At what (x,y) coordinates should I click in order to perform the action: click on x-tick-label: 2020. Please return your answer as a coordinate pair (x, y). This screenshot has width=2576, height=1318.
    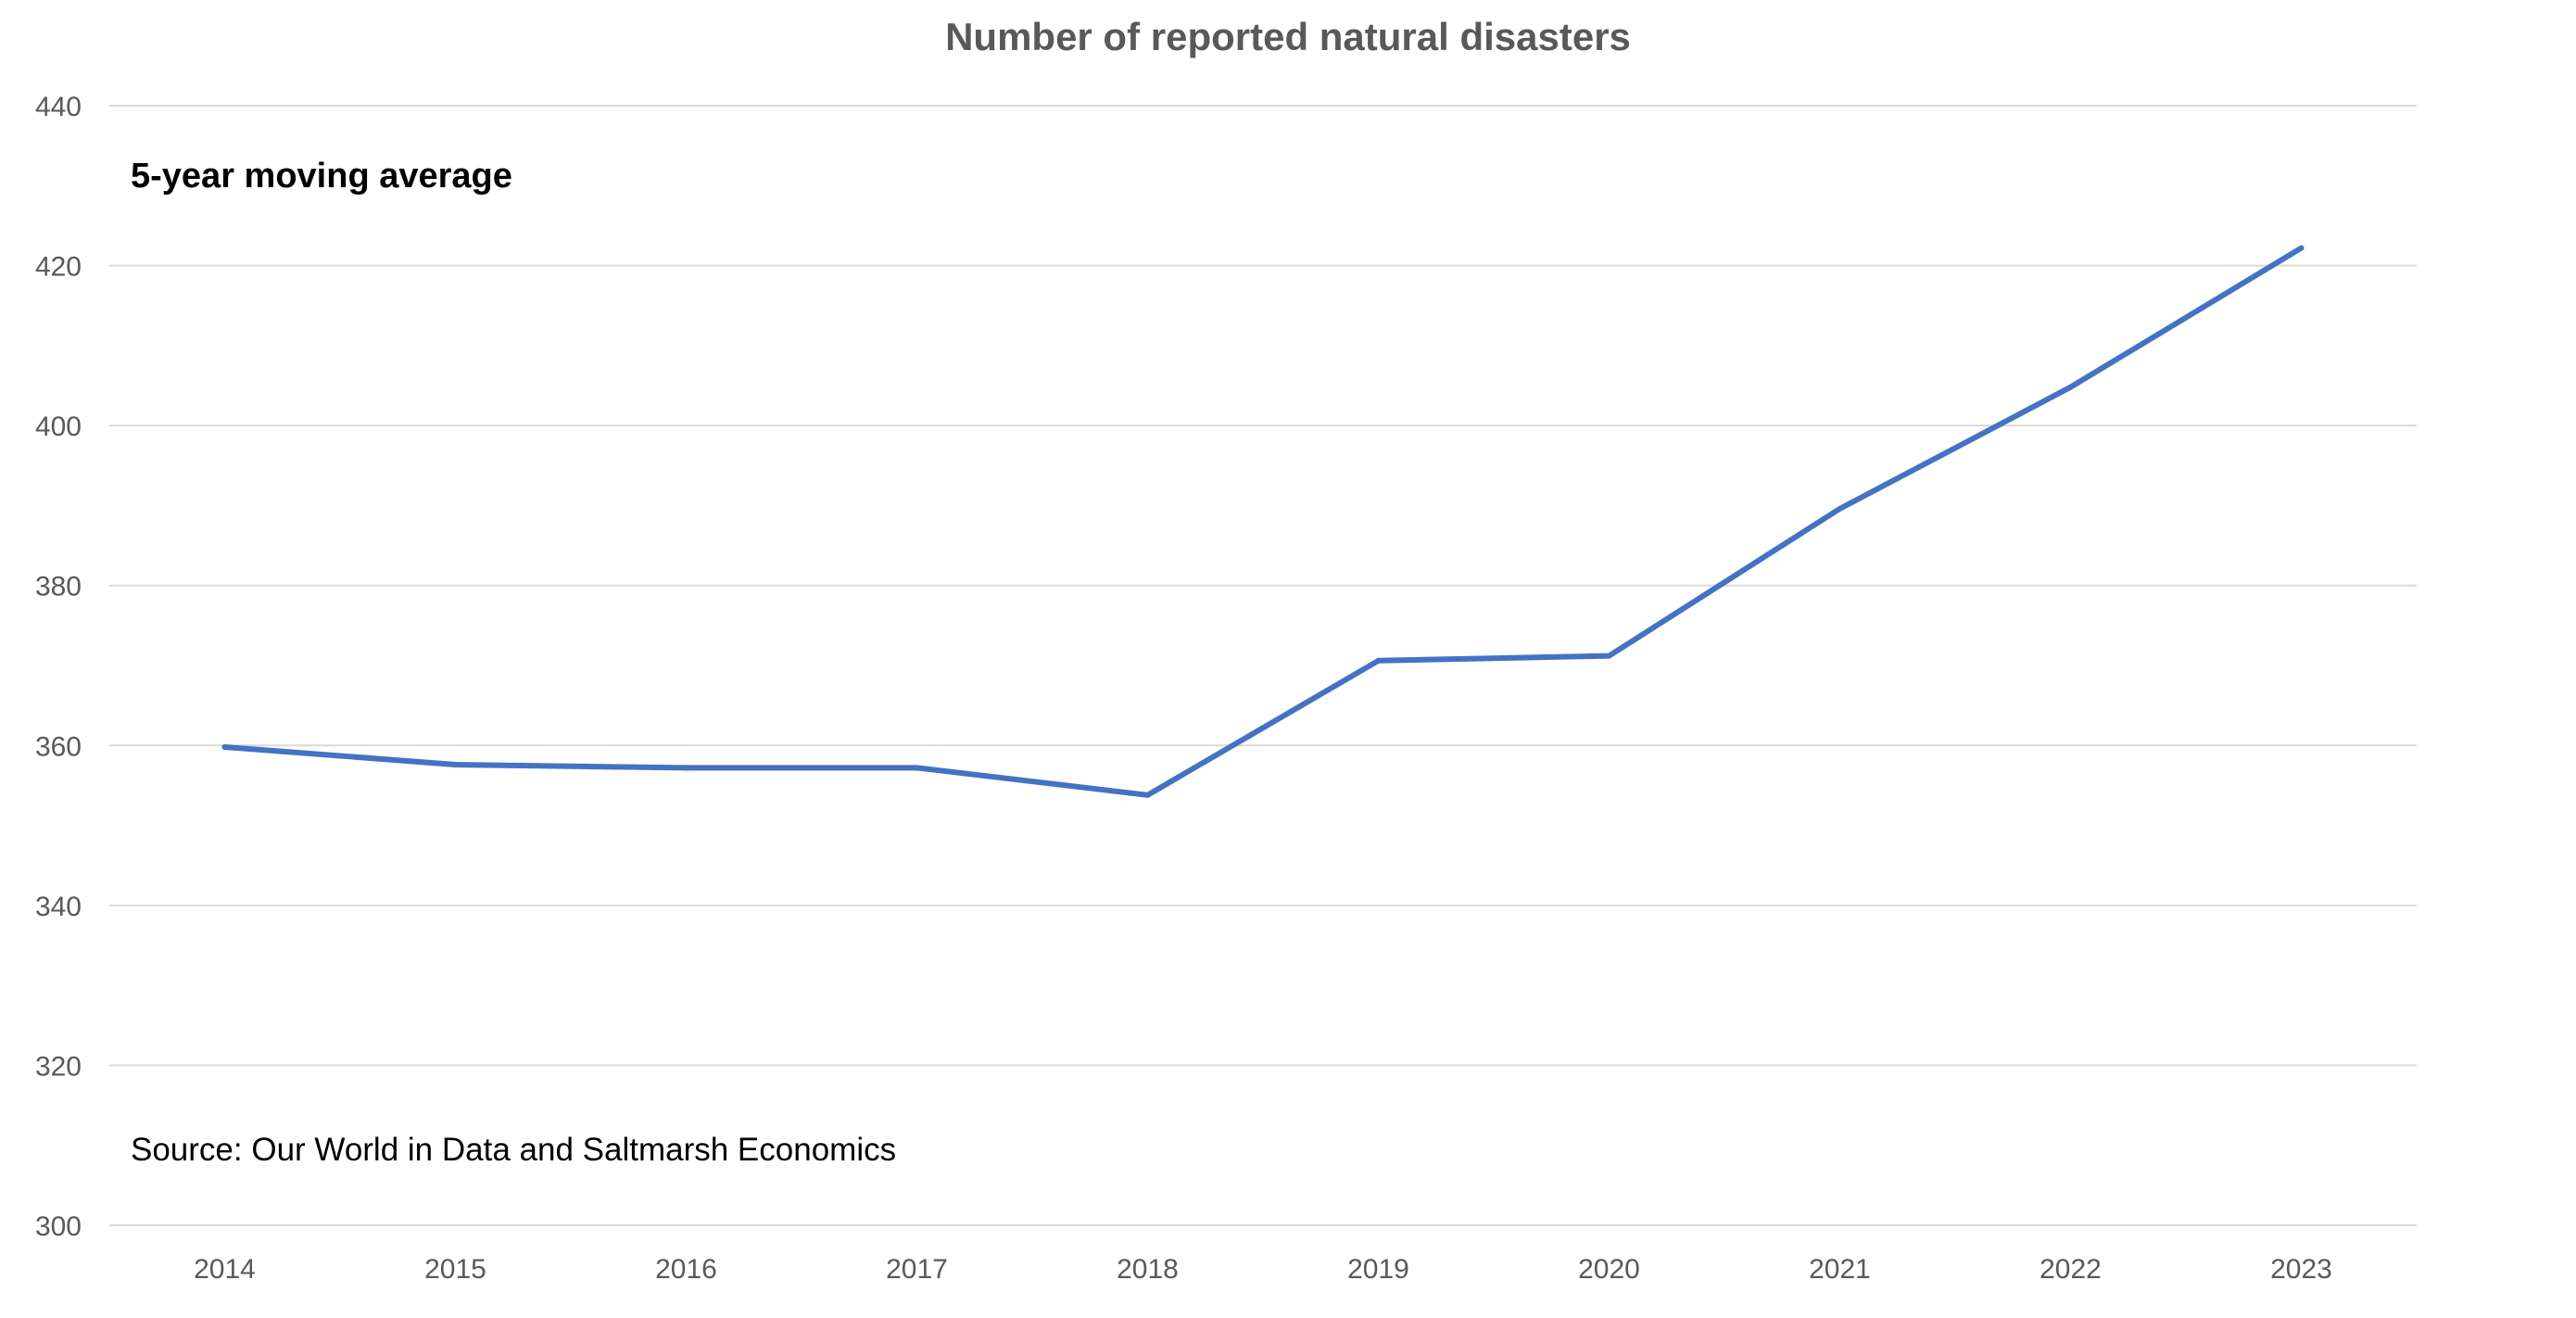
    Looking at the image, I should click on (1609, 1269).